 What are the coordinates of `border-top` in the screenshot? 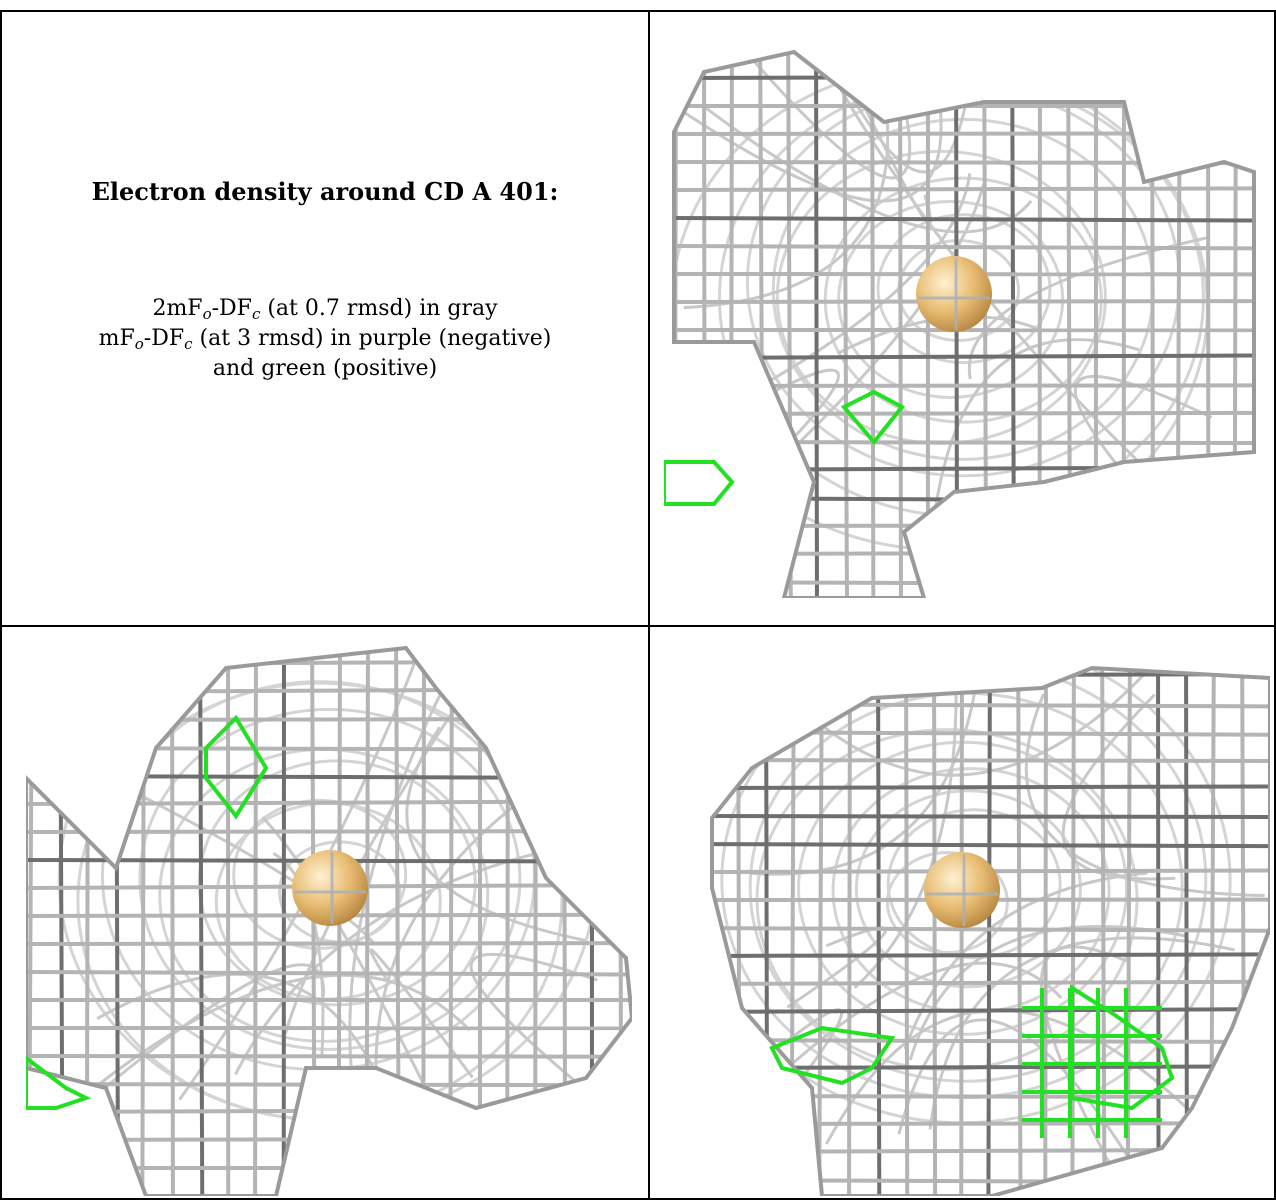 It's located at (638, 11).